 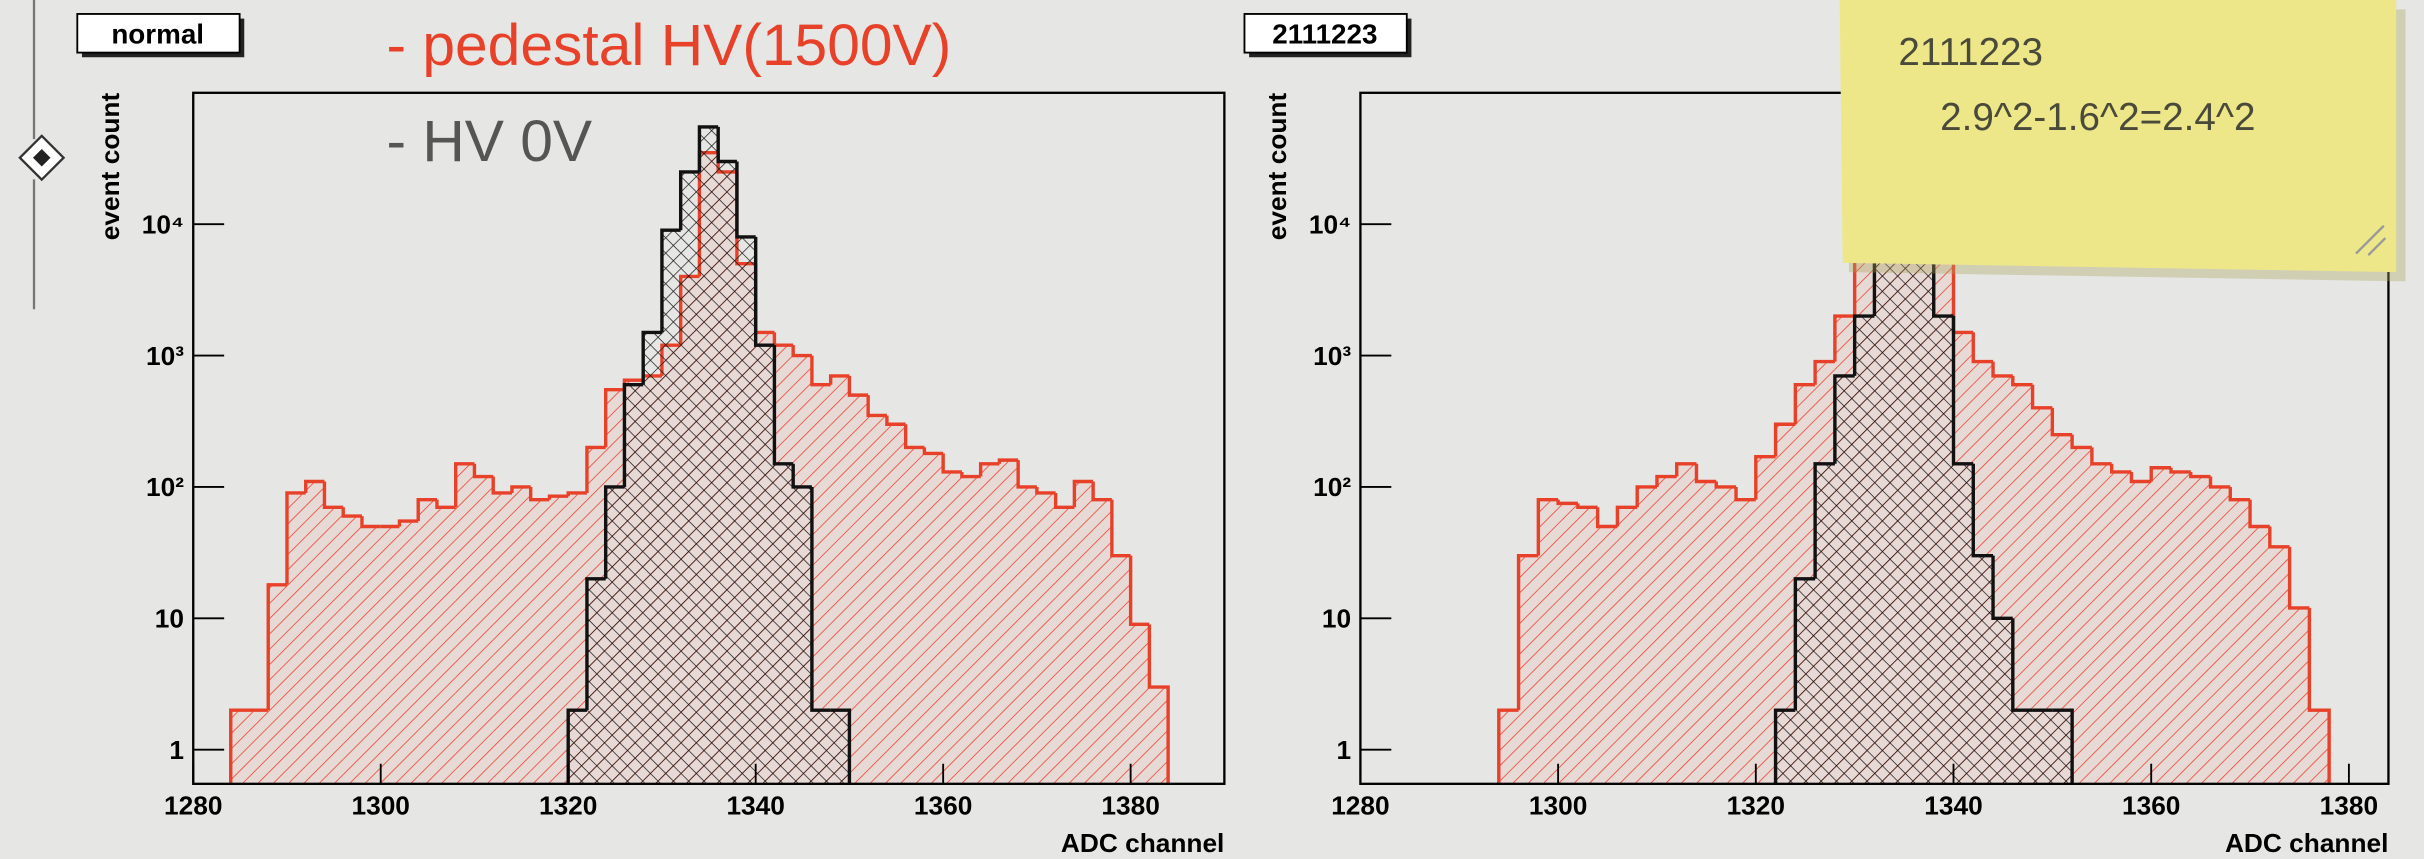 I want to click on y-tick-label: 1, so click(x=1344, y=750).